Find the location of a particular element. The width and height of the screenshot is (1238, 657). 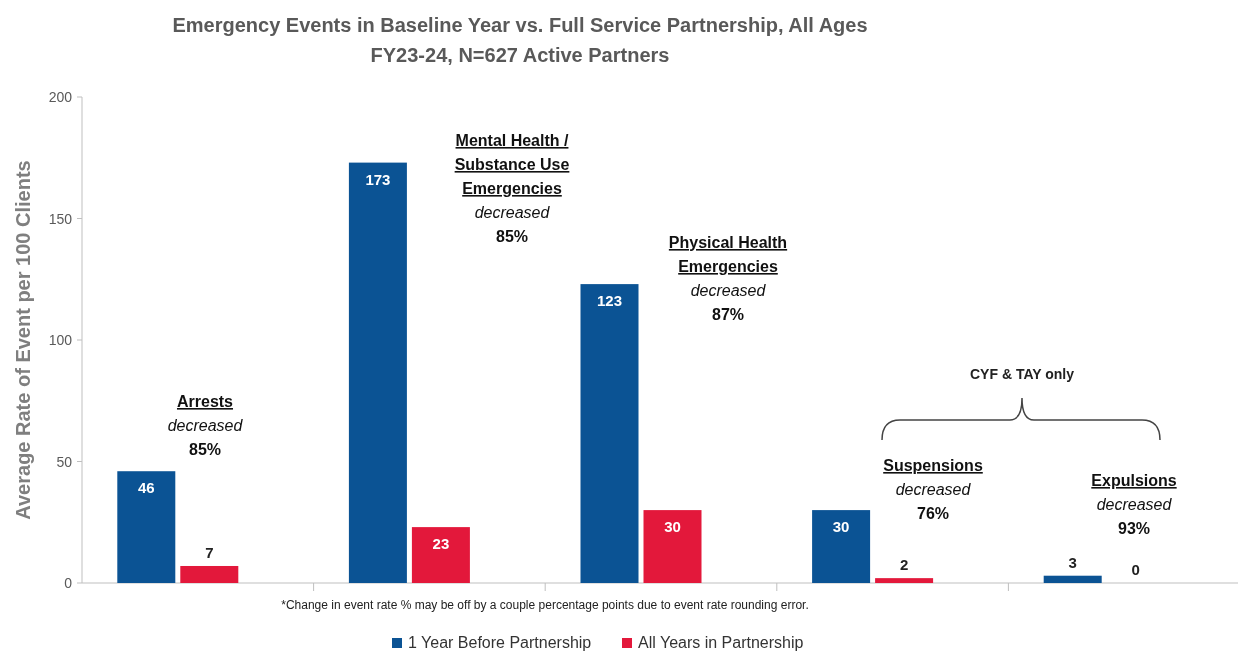

data-label: 123 is located at coordinates (609, 301).